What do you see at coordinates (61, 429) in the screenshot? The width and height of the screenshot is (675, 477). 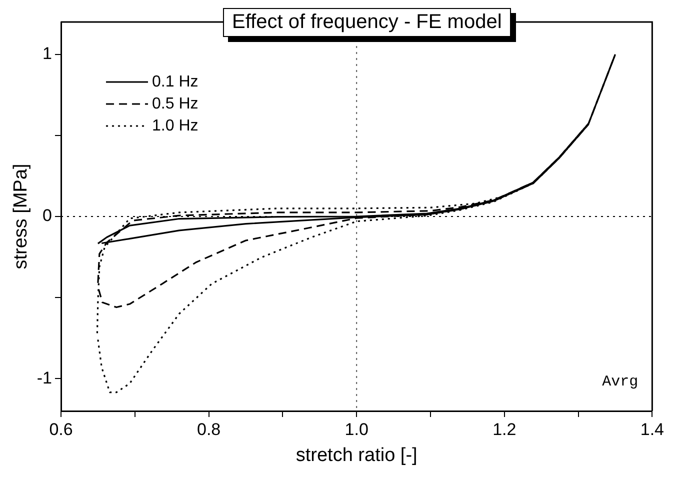 I see `x-tick-label: 0.6` at bounding box center [61, 429].